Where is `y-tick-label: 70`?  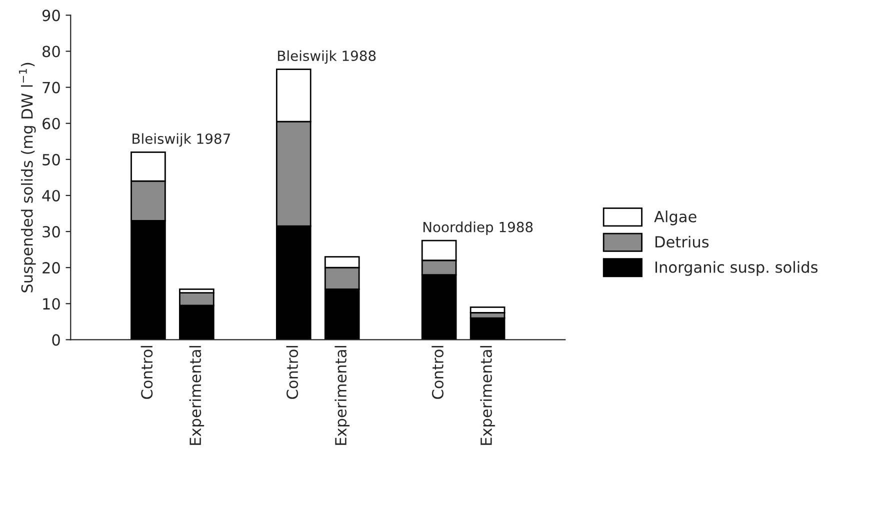
y-tick-label: 70 is located at coordinates (51, 88).